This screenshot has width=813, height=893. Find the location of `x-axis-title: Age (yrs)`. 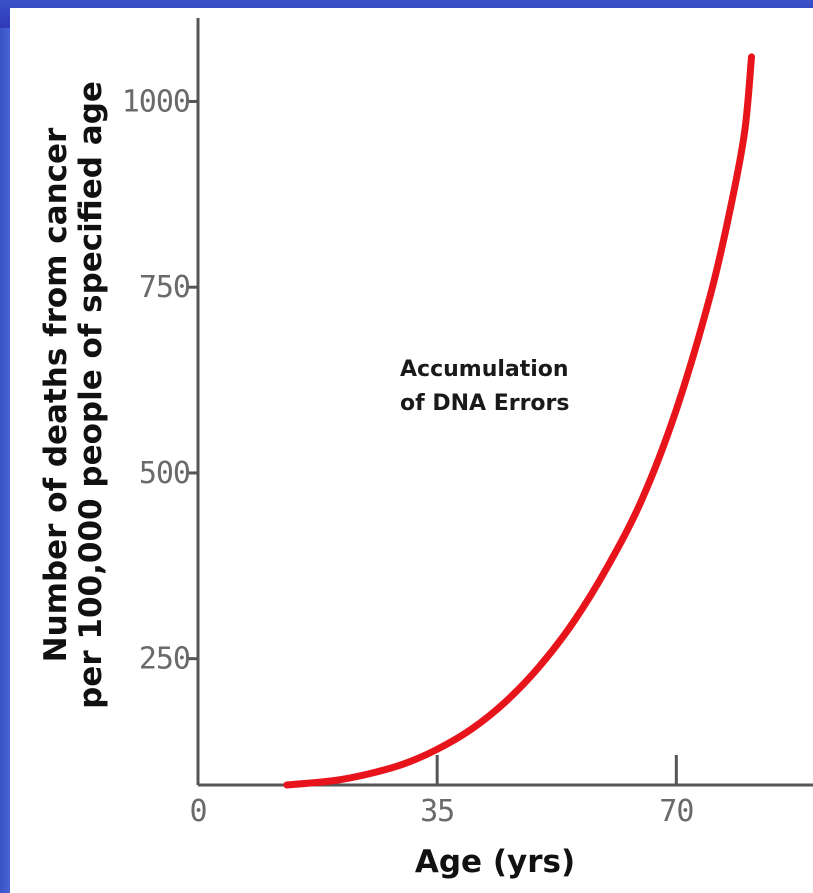

x-axis-title: Age (yrs) is located at coordinates (495, 862).